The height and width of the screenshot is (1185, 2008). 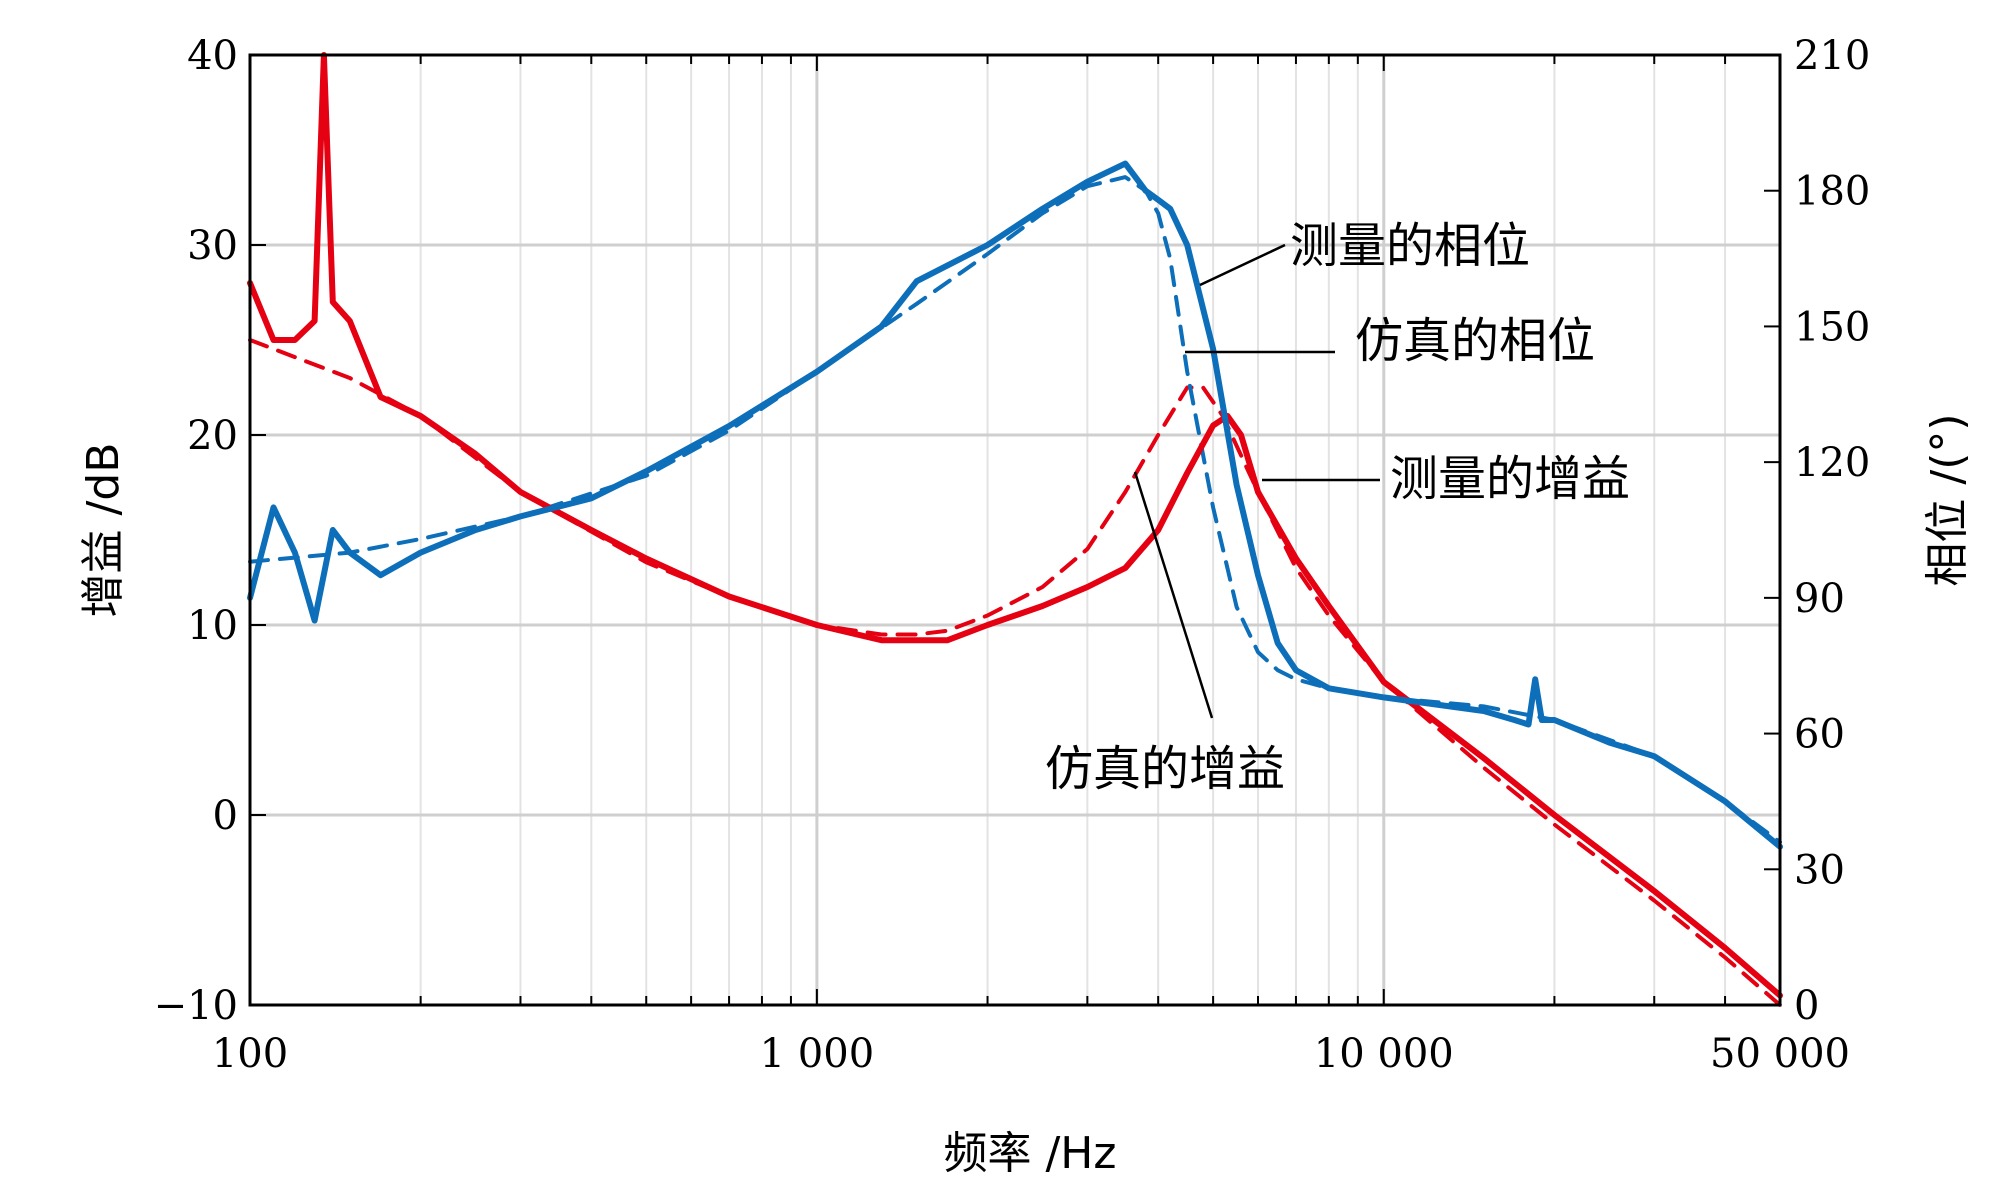 I want to click on y-axis-right-label: 相位 /(°), so click(x=1947, y=499).